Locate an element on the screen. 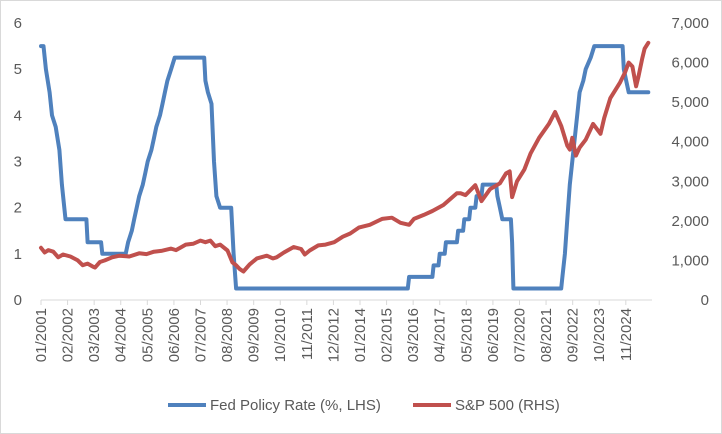 The image size is (722, 434). legend: Fed Policy Rate (%, LHS) S&P 500 (RHS) is located at coordinates (364, 405).